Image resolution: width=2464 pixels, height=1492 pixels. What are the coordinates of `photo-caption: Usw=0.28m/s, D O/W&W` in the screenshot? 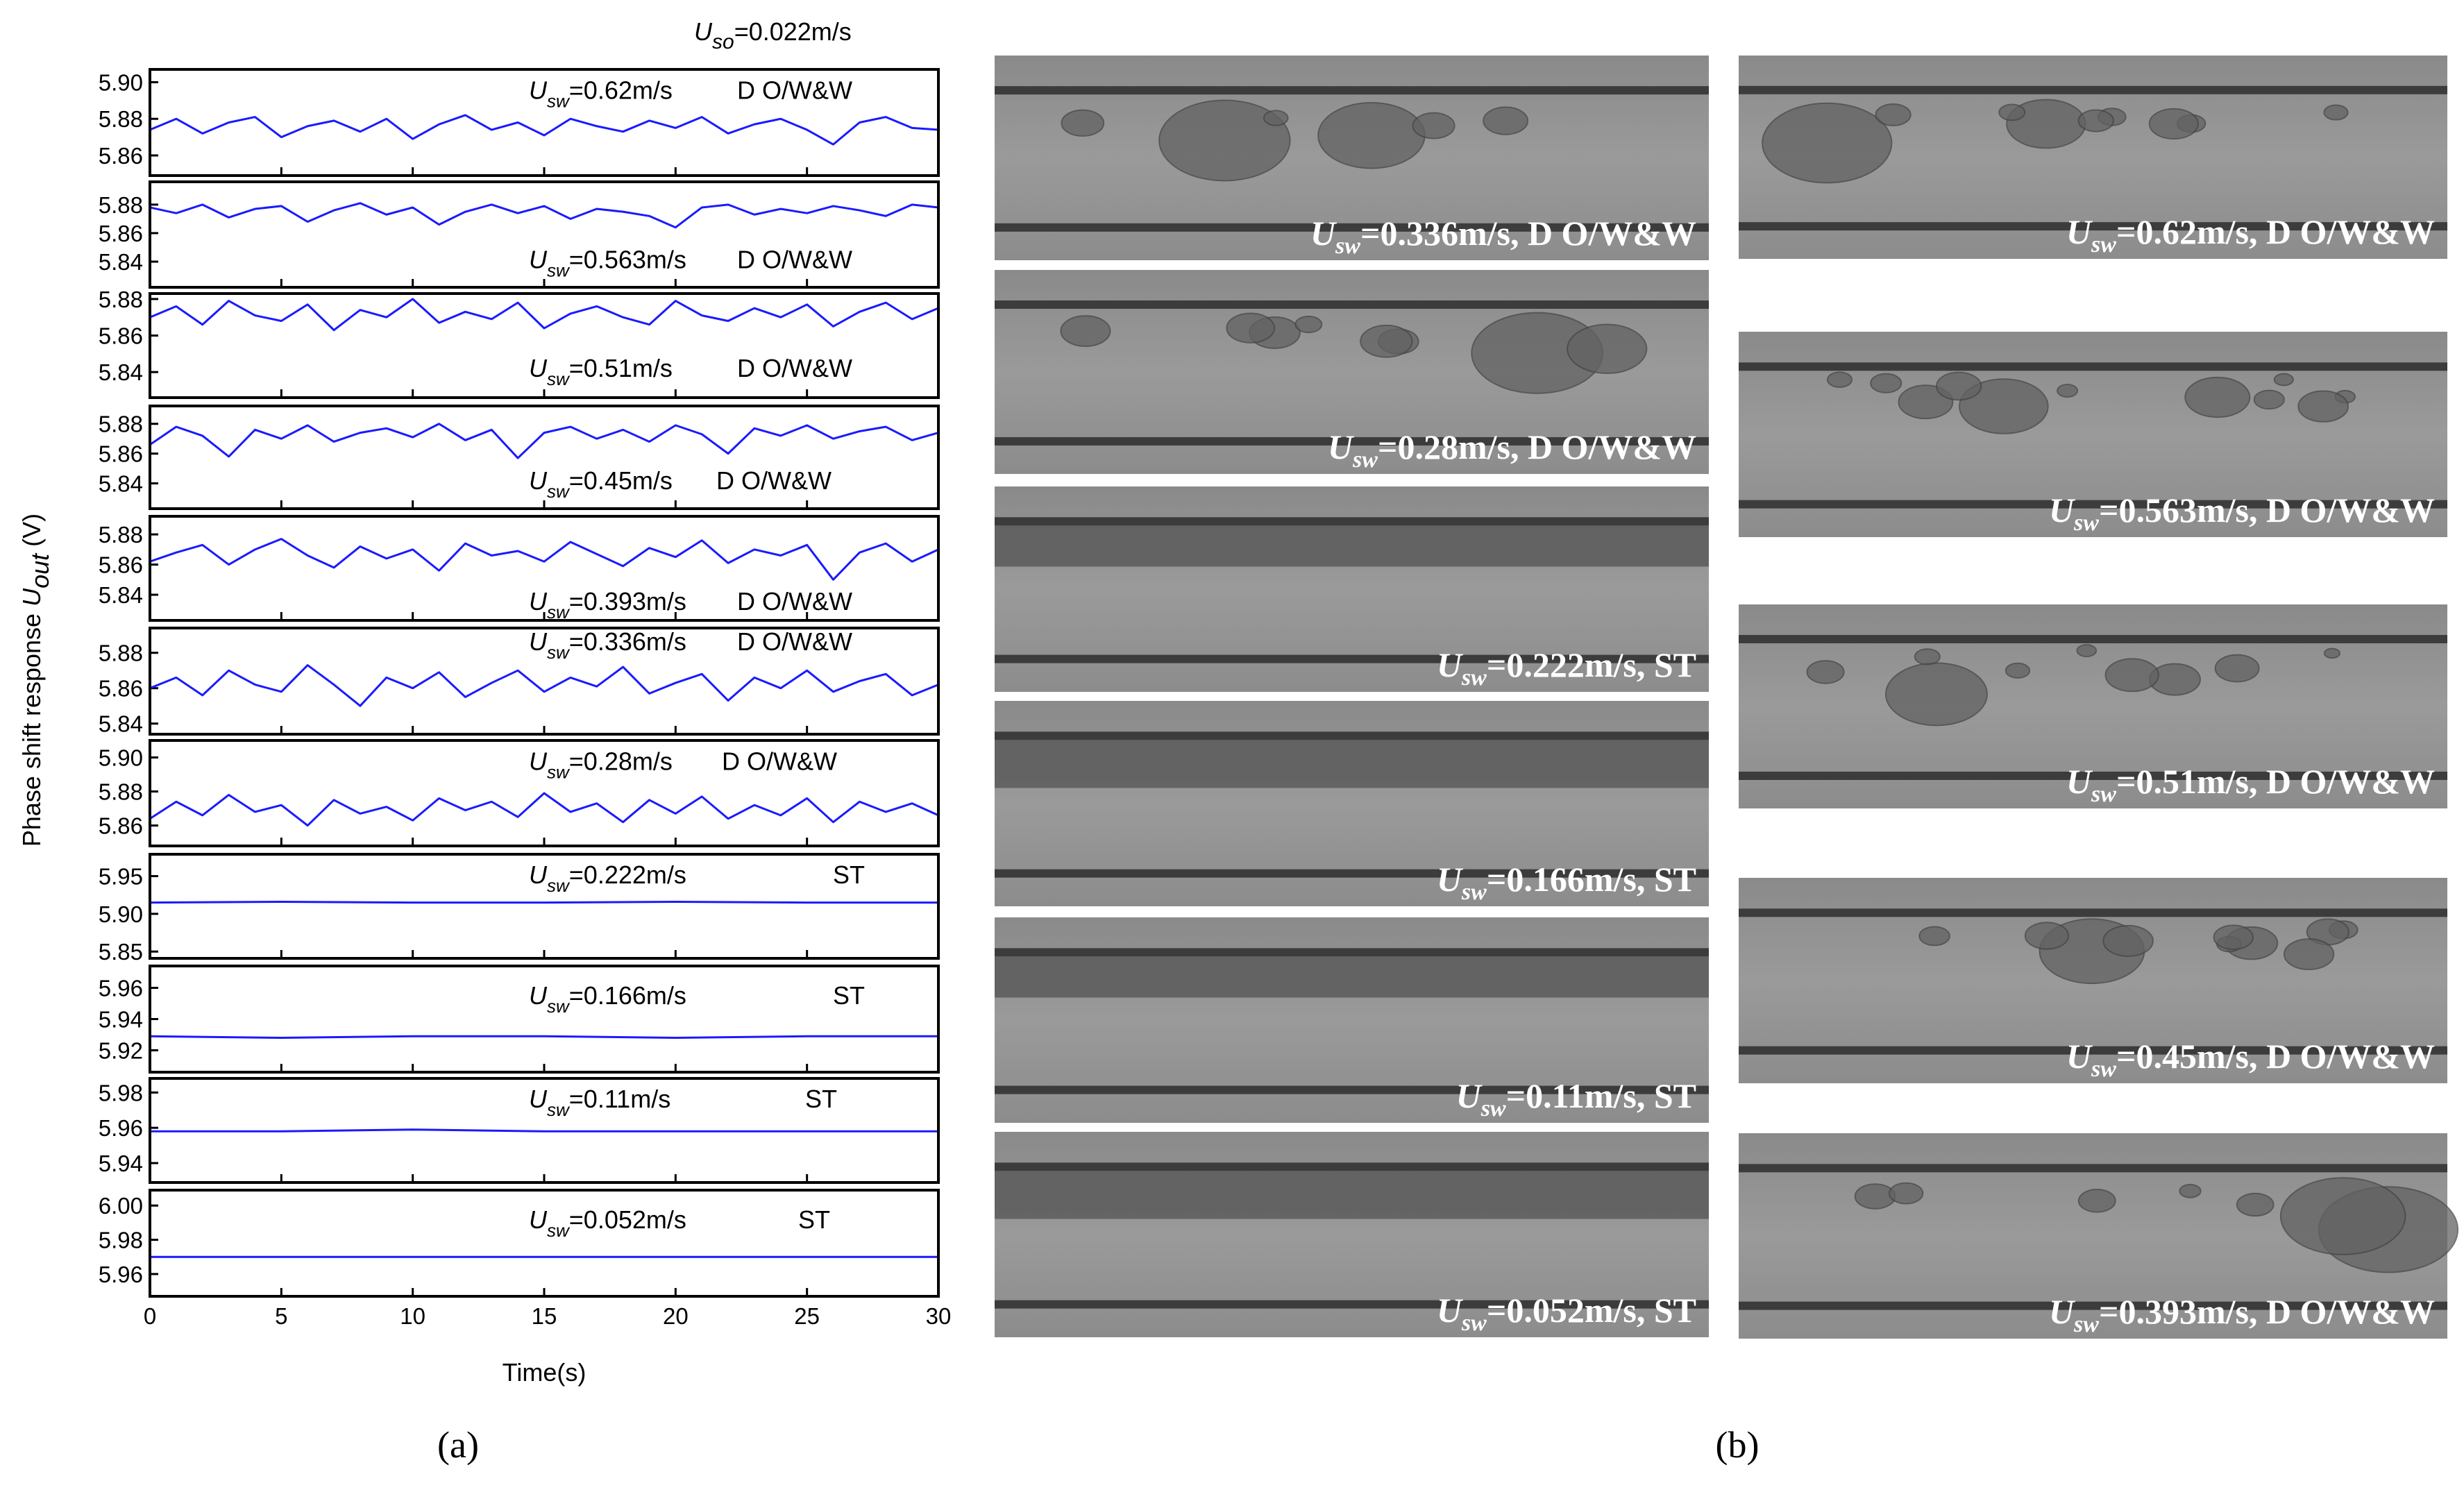 It's located at (1512, 450).